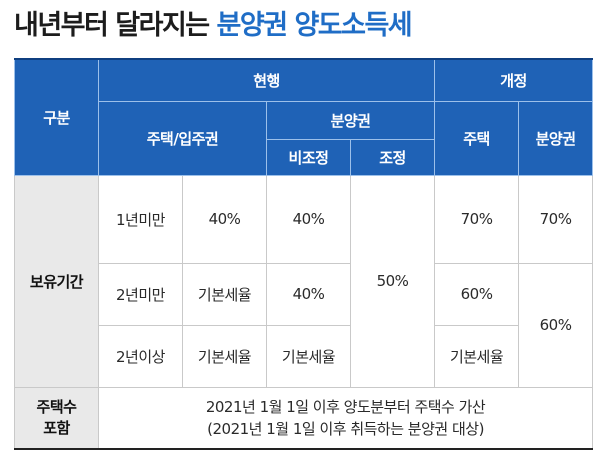 The image size is (600, 450). I want to click on cell-adjusted-merged: 50%, so click(392, 281).